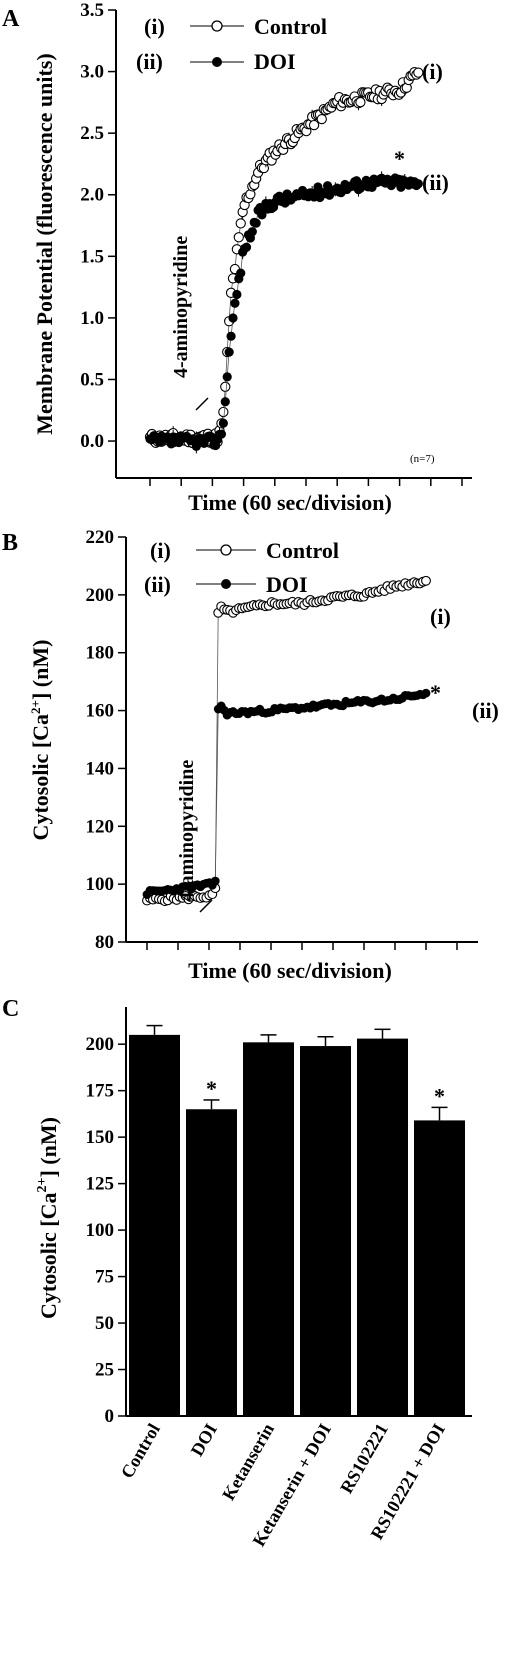  What do you see at coordinates (100, 537) in the screenshot?
I see `y-tick-label: 220` at bounding box center [100, 537].